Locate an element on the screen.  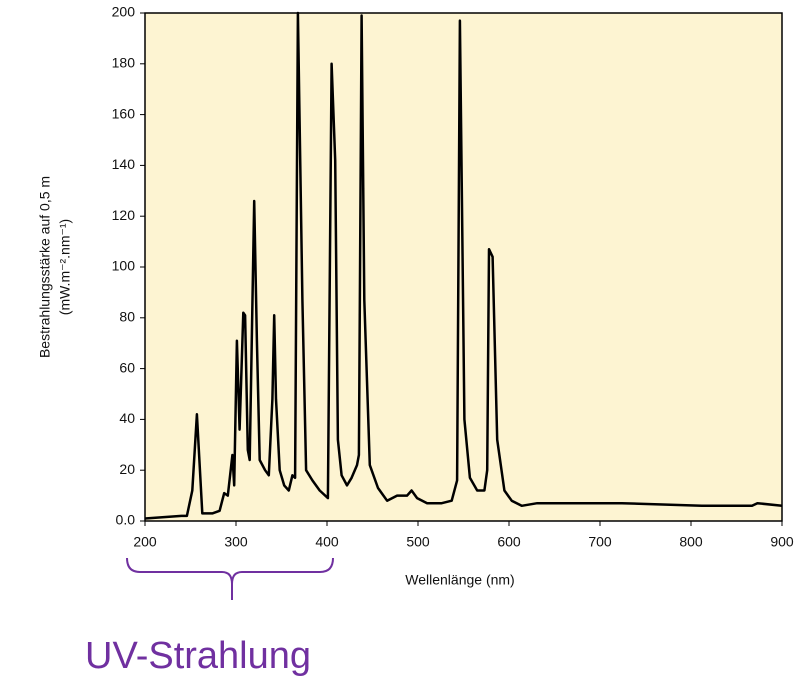
y-tick-label: 0.0 is located at coordinates (126, 520).